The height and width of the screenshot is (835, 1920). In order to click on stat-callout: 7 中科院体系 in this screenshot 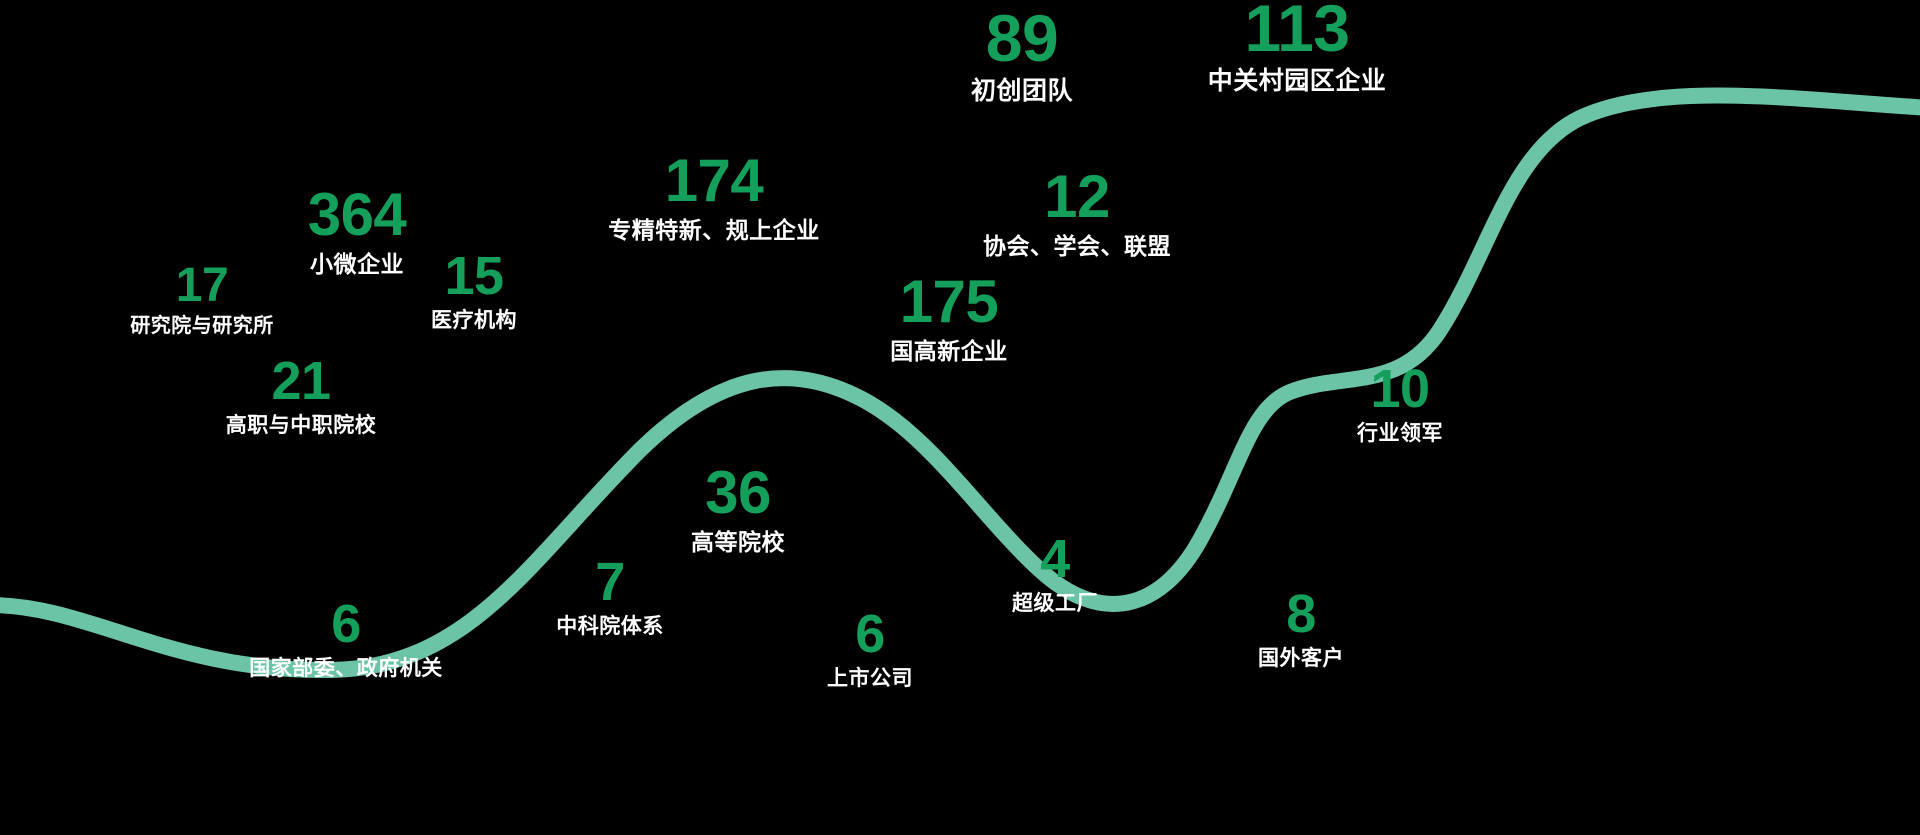, I will do `click(610, 595)`.